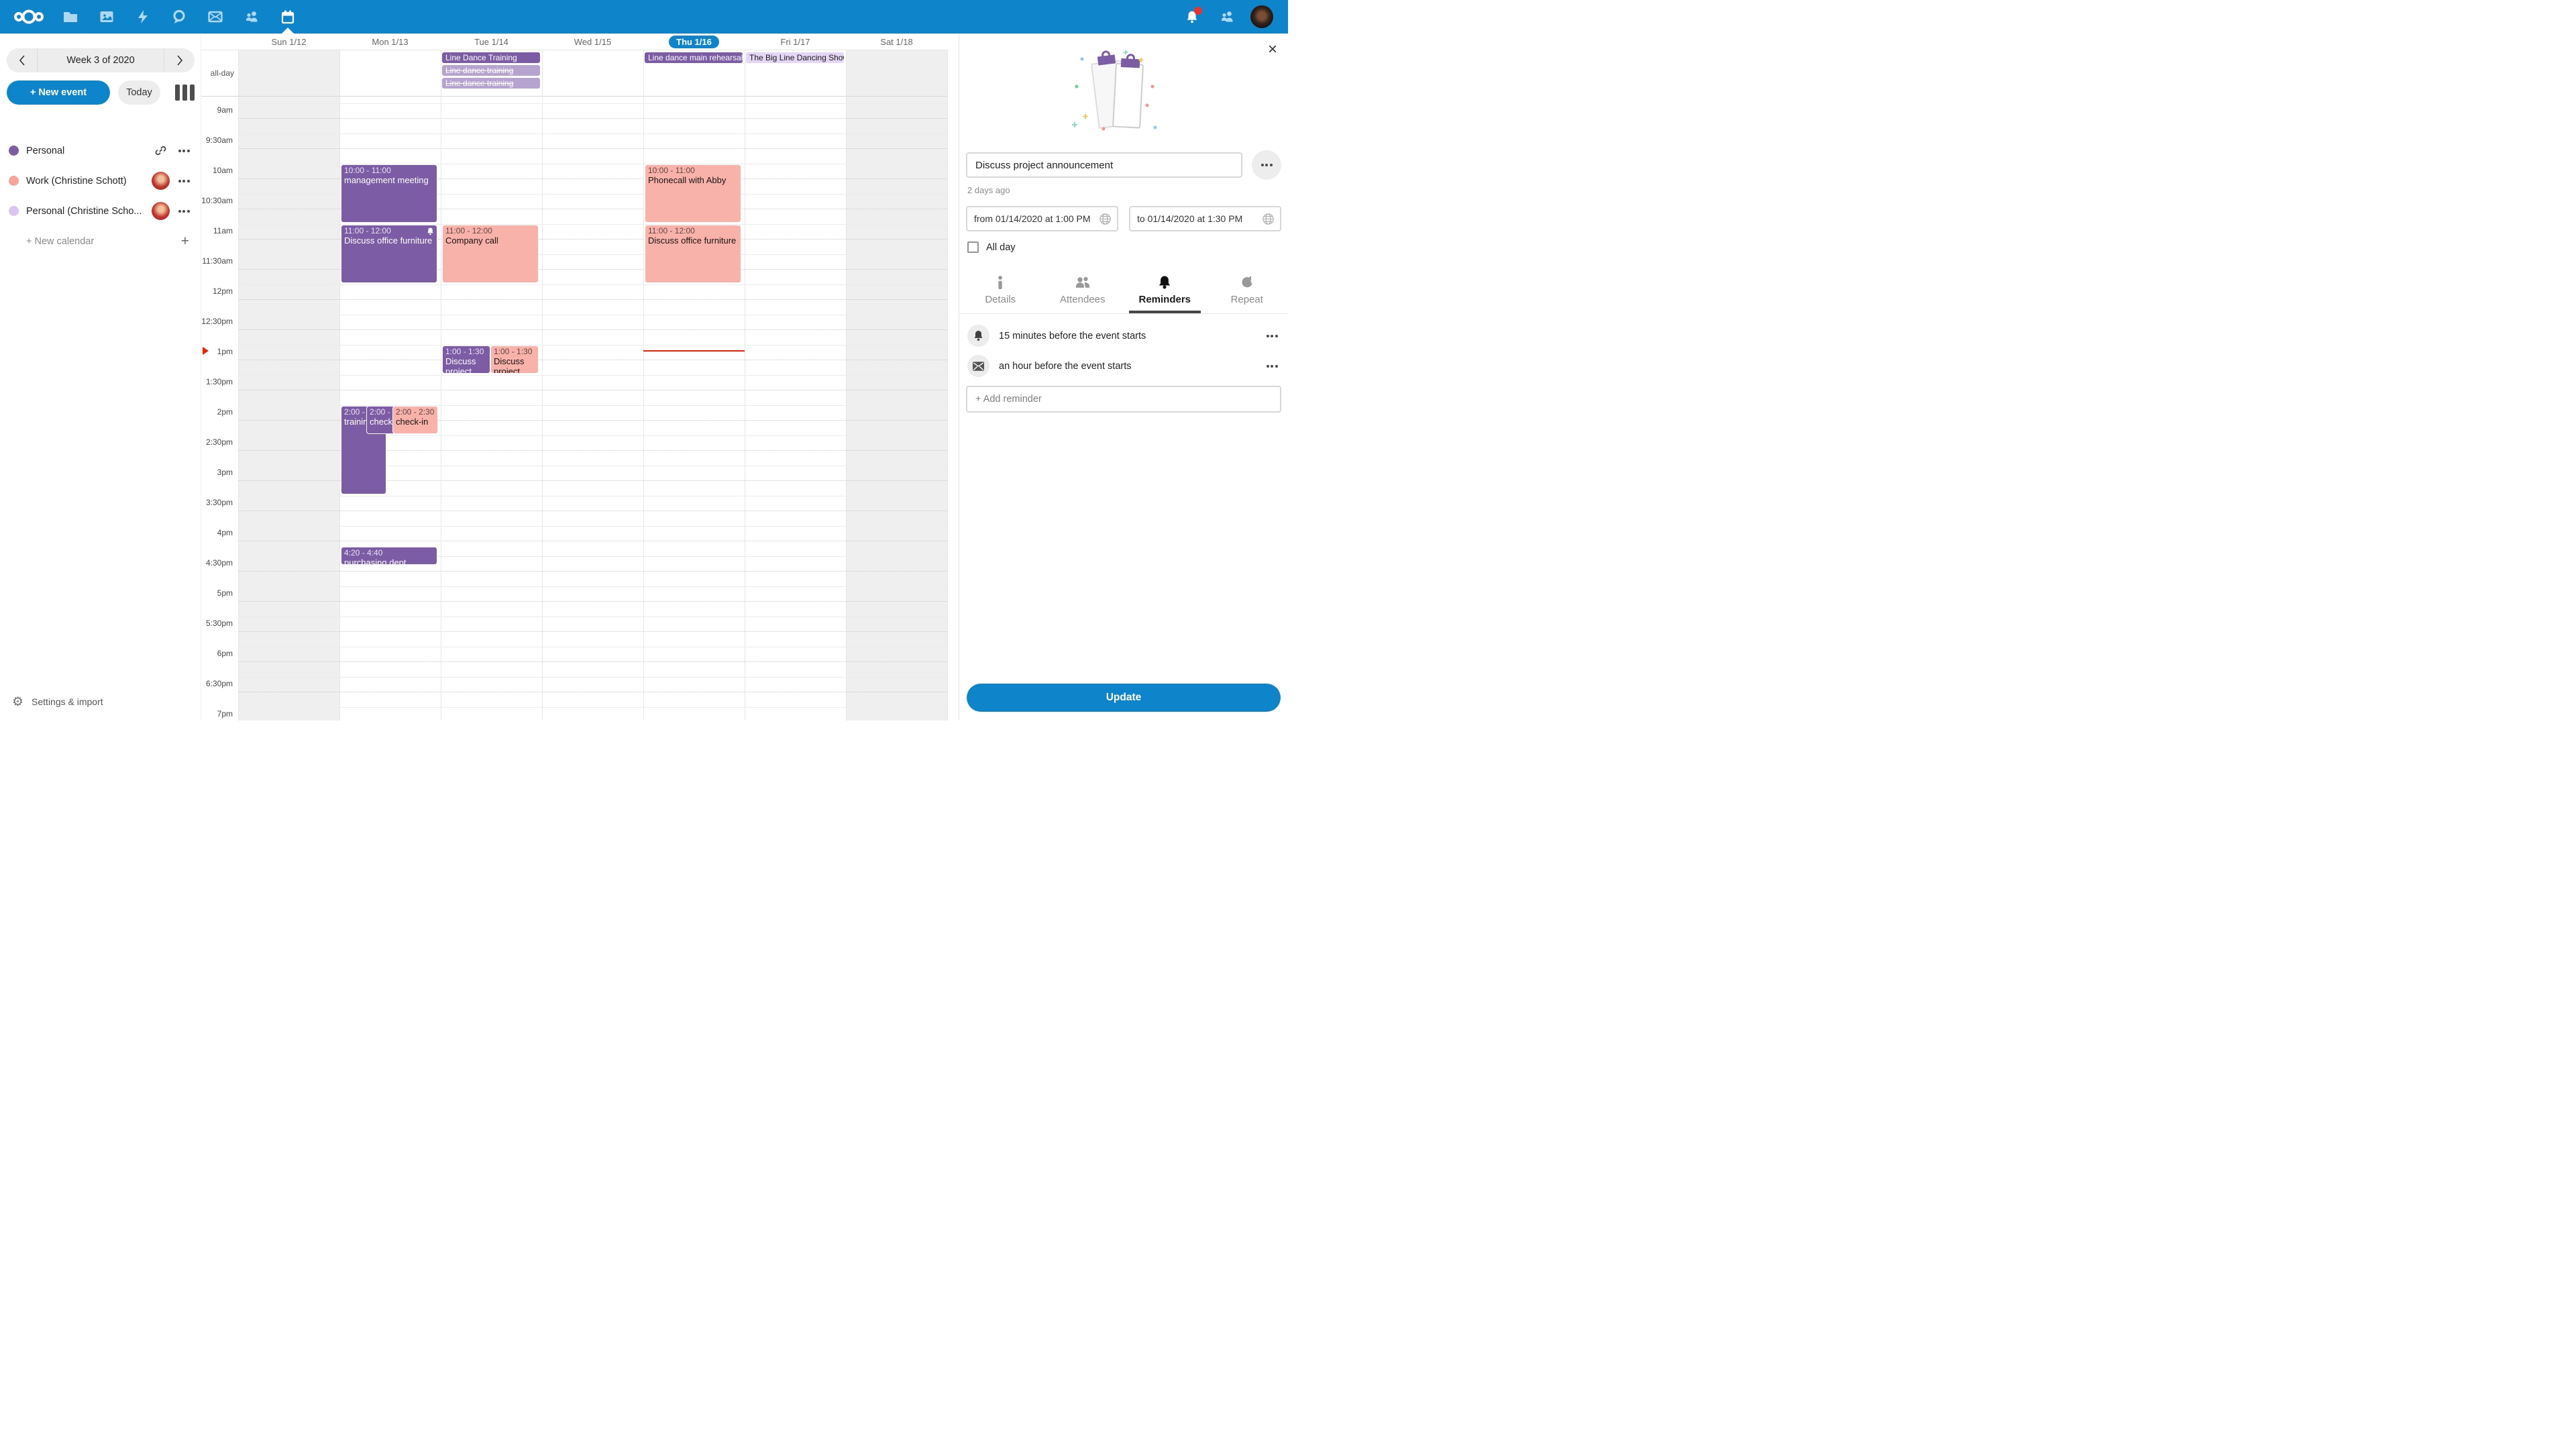 Image resolution: width=2576 pixels, height=1441 pixels. I want to click on event-actions-menu, so click(1266, 165).